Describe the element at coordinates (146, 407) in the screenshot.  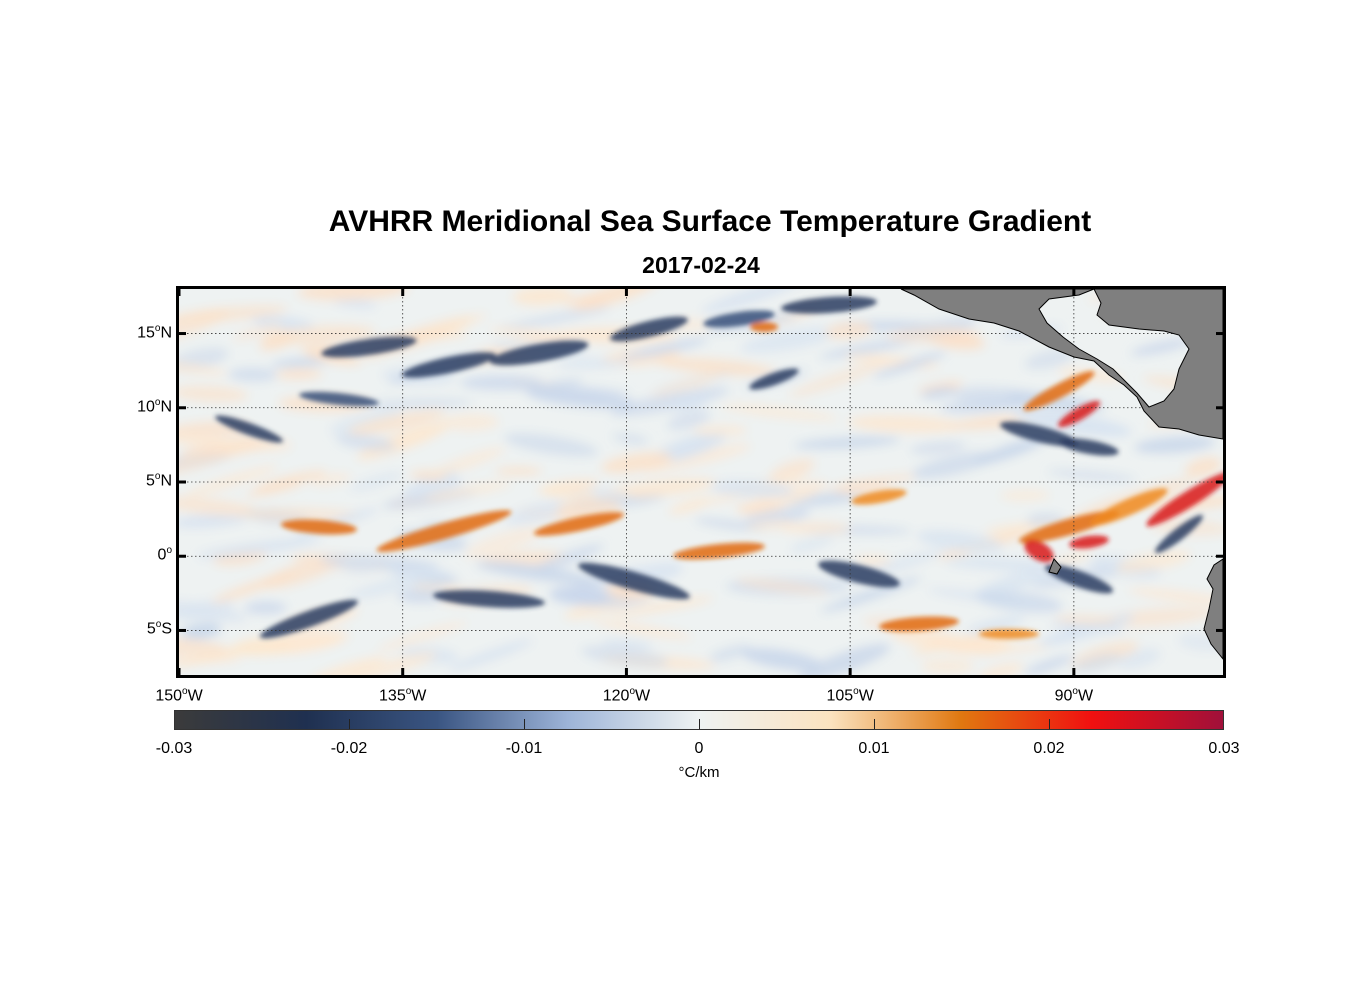
I see `label-degree: 10` at that location.